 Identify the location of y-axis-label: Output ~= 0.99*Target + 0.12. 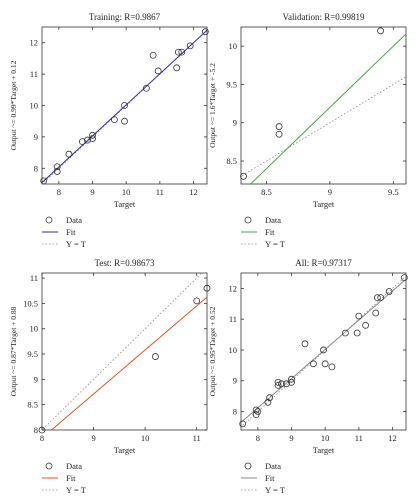
(13, 105).